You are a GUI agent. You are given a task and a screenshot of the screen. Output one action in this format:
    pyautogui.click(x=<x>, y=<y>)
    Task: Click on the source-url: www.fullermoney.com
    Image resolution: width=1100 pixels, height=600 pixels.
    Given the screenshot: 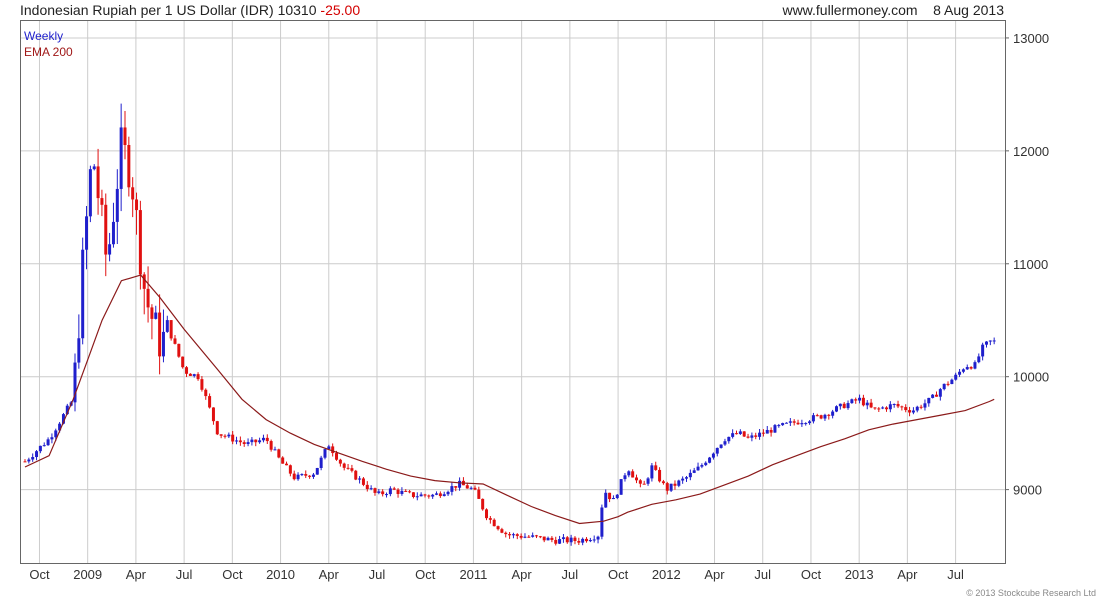 What is the action you would take?
    pyautogui.click(x=850, y=10)
    